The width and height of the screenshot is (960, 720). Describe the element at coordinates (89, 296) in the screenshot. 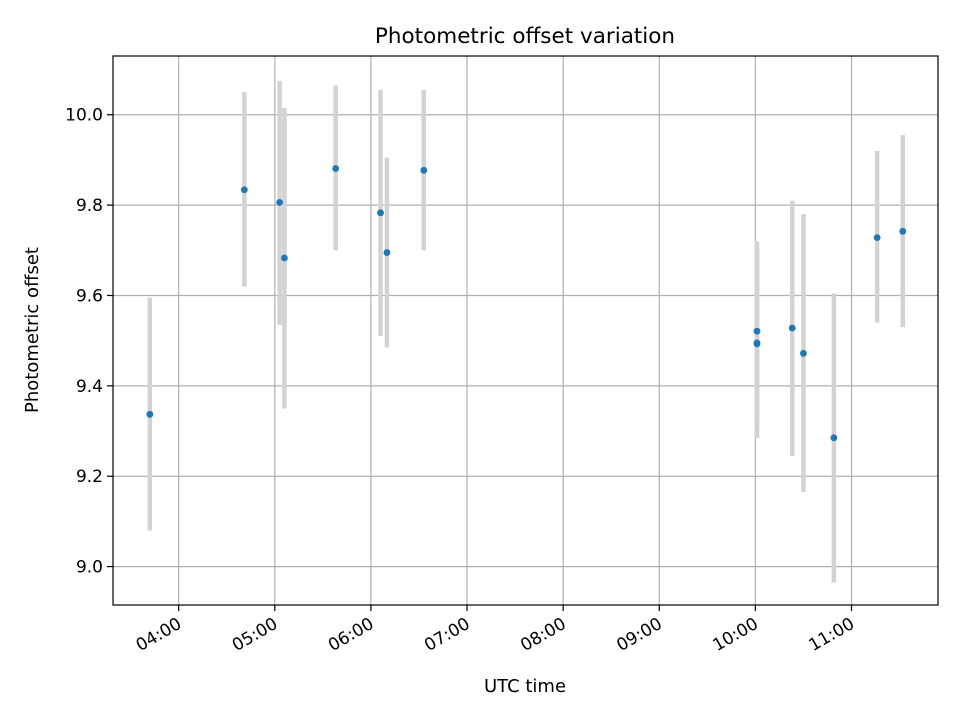

I see `y-tick-label: 9.6` at that location.